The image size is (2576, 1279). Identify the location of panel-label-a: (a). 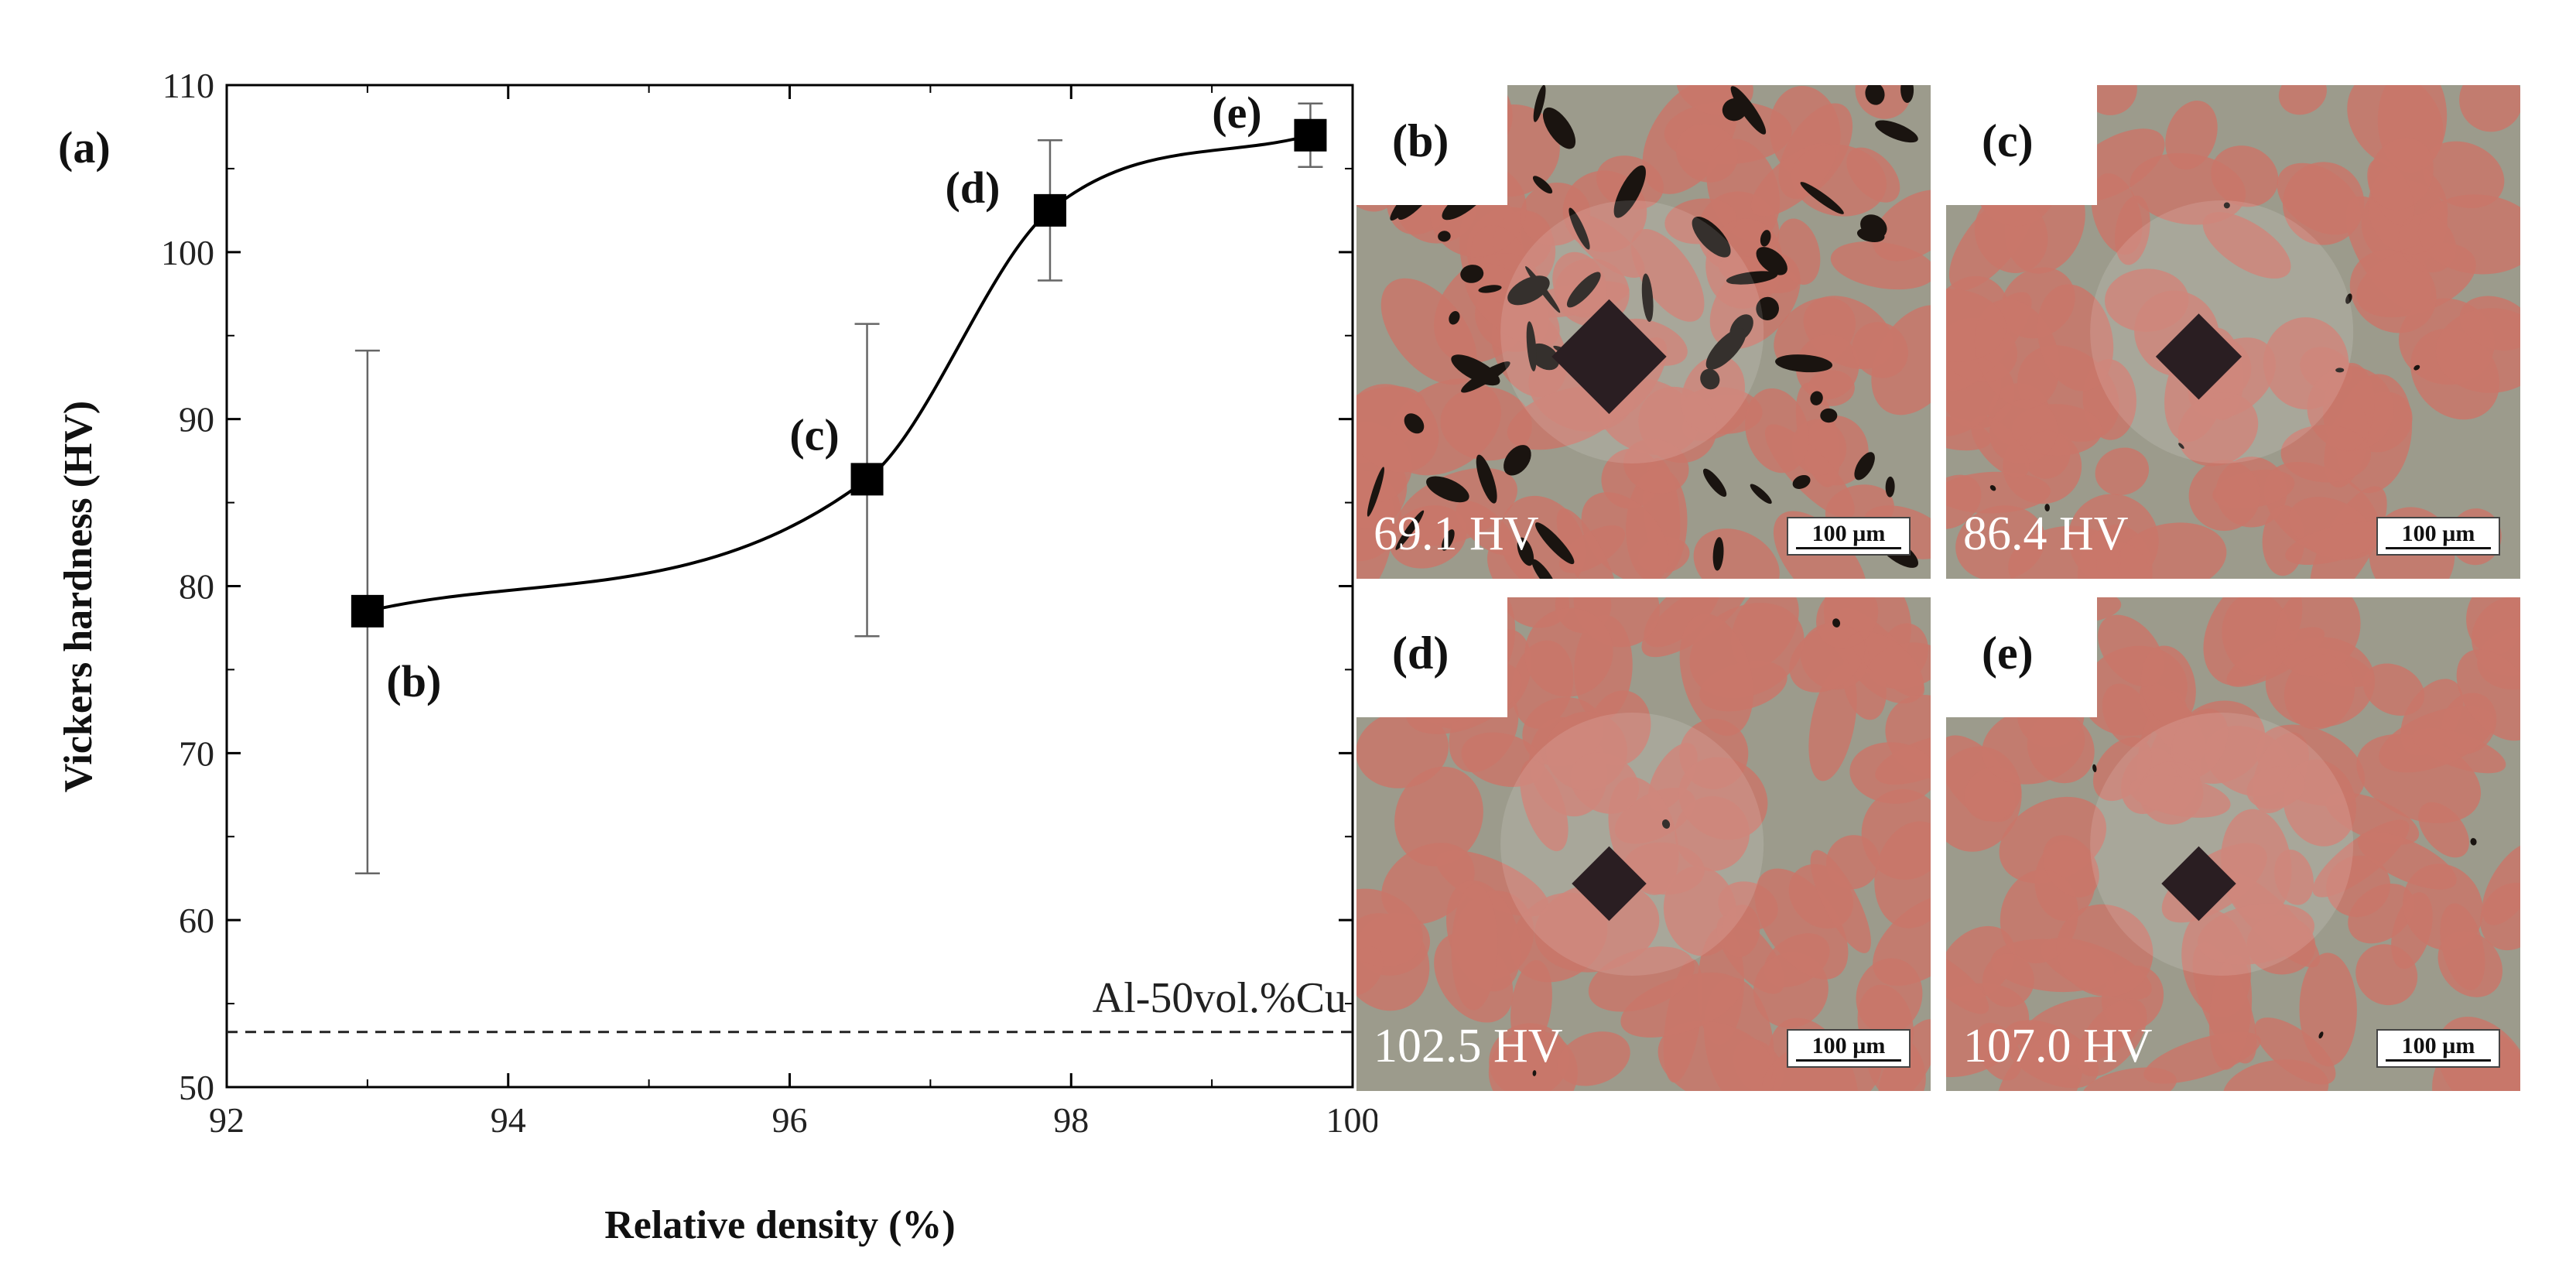
(85, 147).